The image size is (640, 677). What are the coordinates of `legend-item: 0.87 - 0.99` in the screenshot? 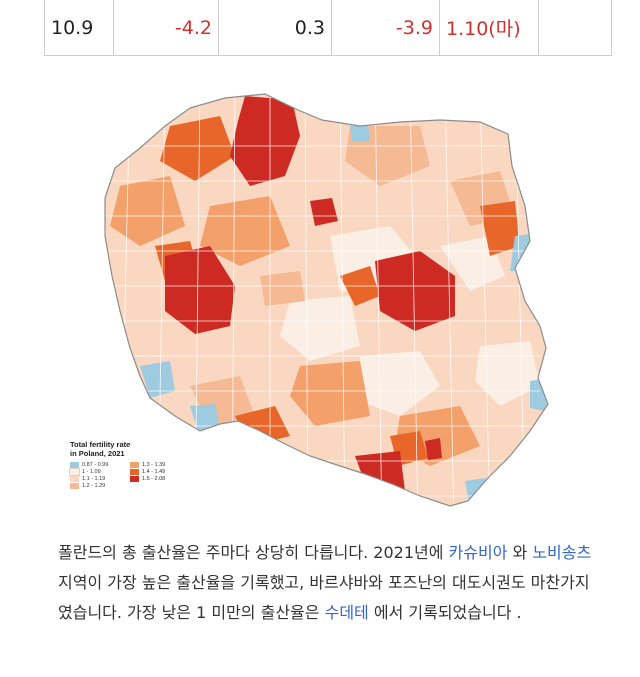 It's located at (100, 465).